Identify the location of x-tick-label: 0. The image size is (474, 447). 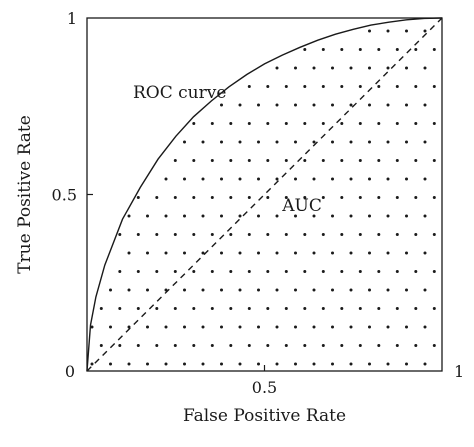
(70, 371).